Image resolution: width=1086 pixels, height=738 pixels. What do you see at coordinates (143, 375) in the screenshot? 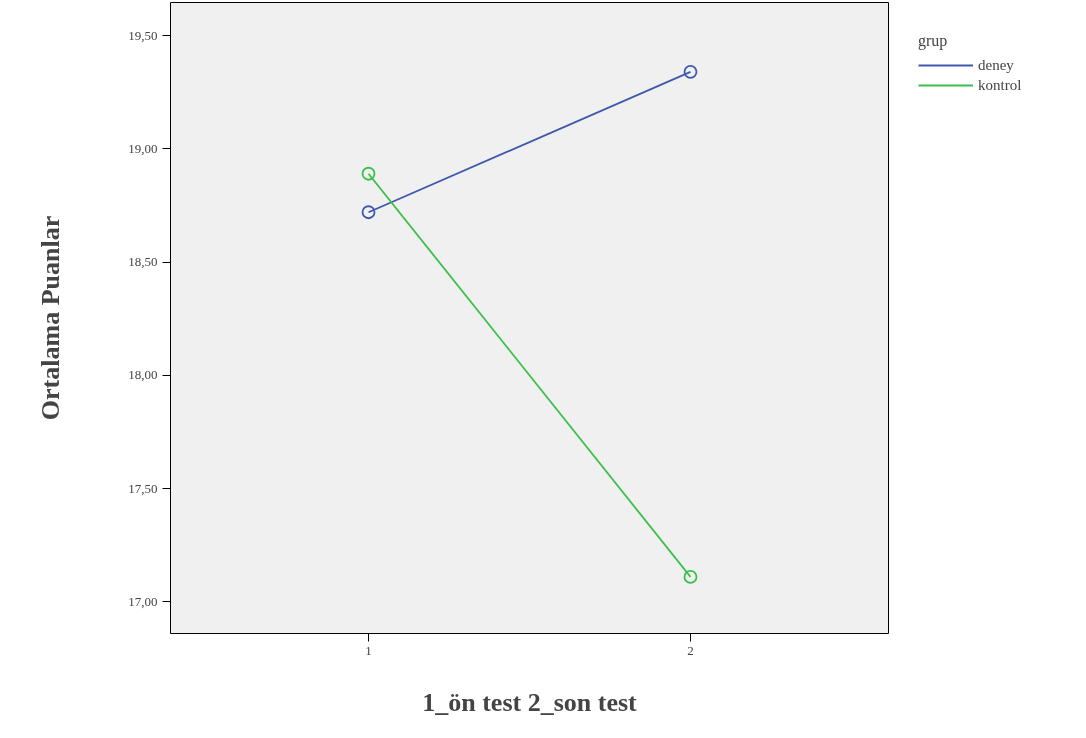
I see `y-tick-label: 18,00` at bounding box center [143, 375].